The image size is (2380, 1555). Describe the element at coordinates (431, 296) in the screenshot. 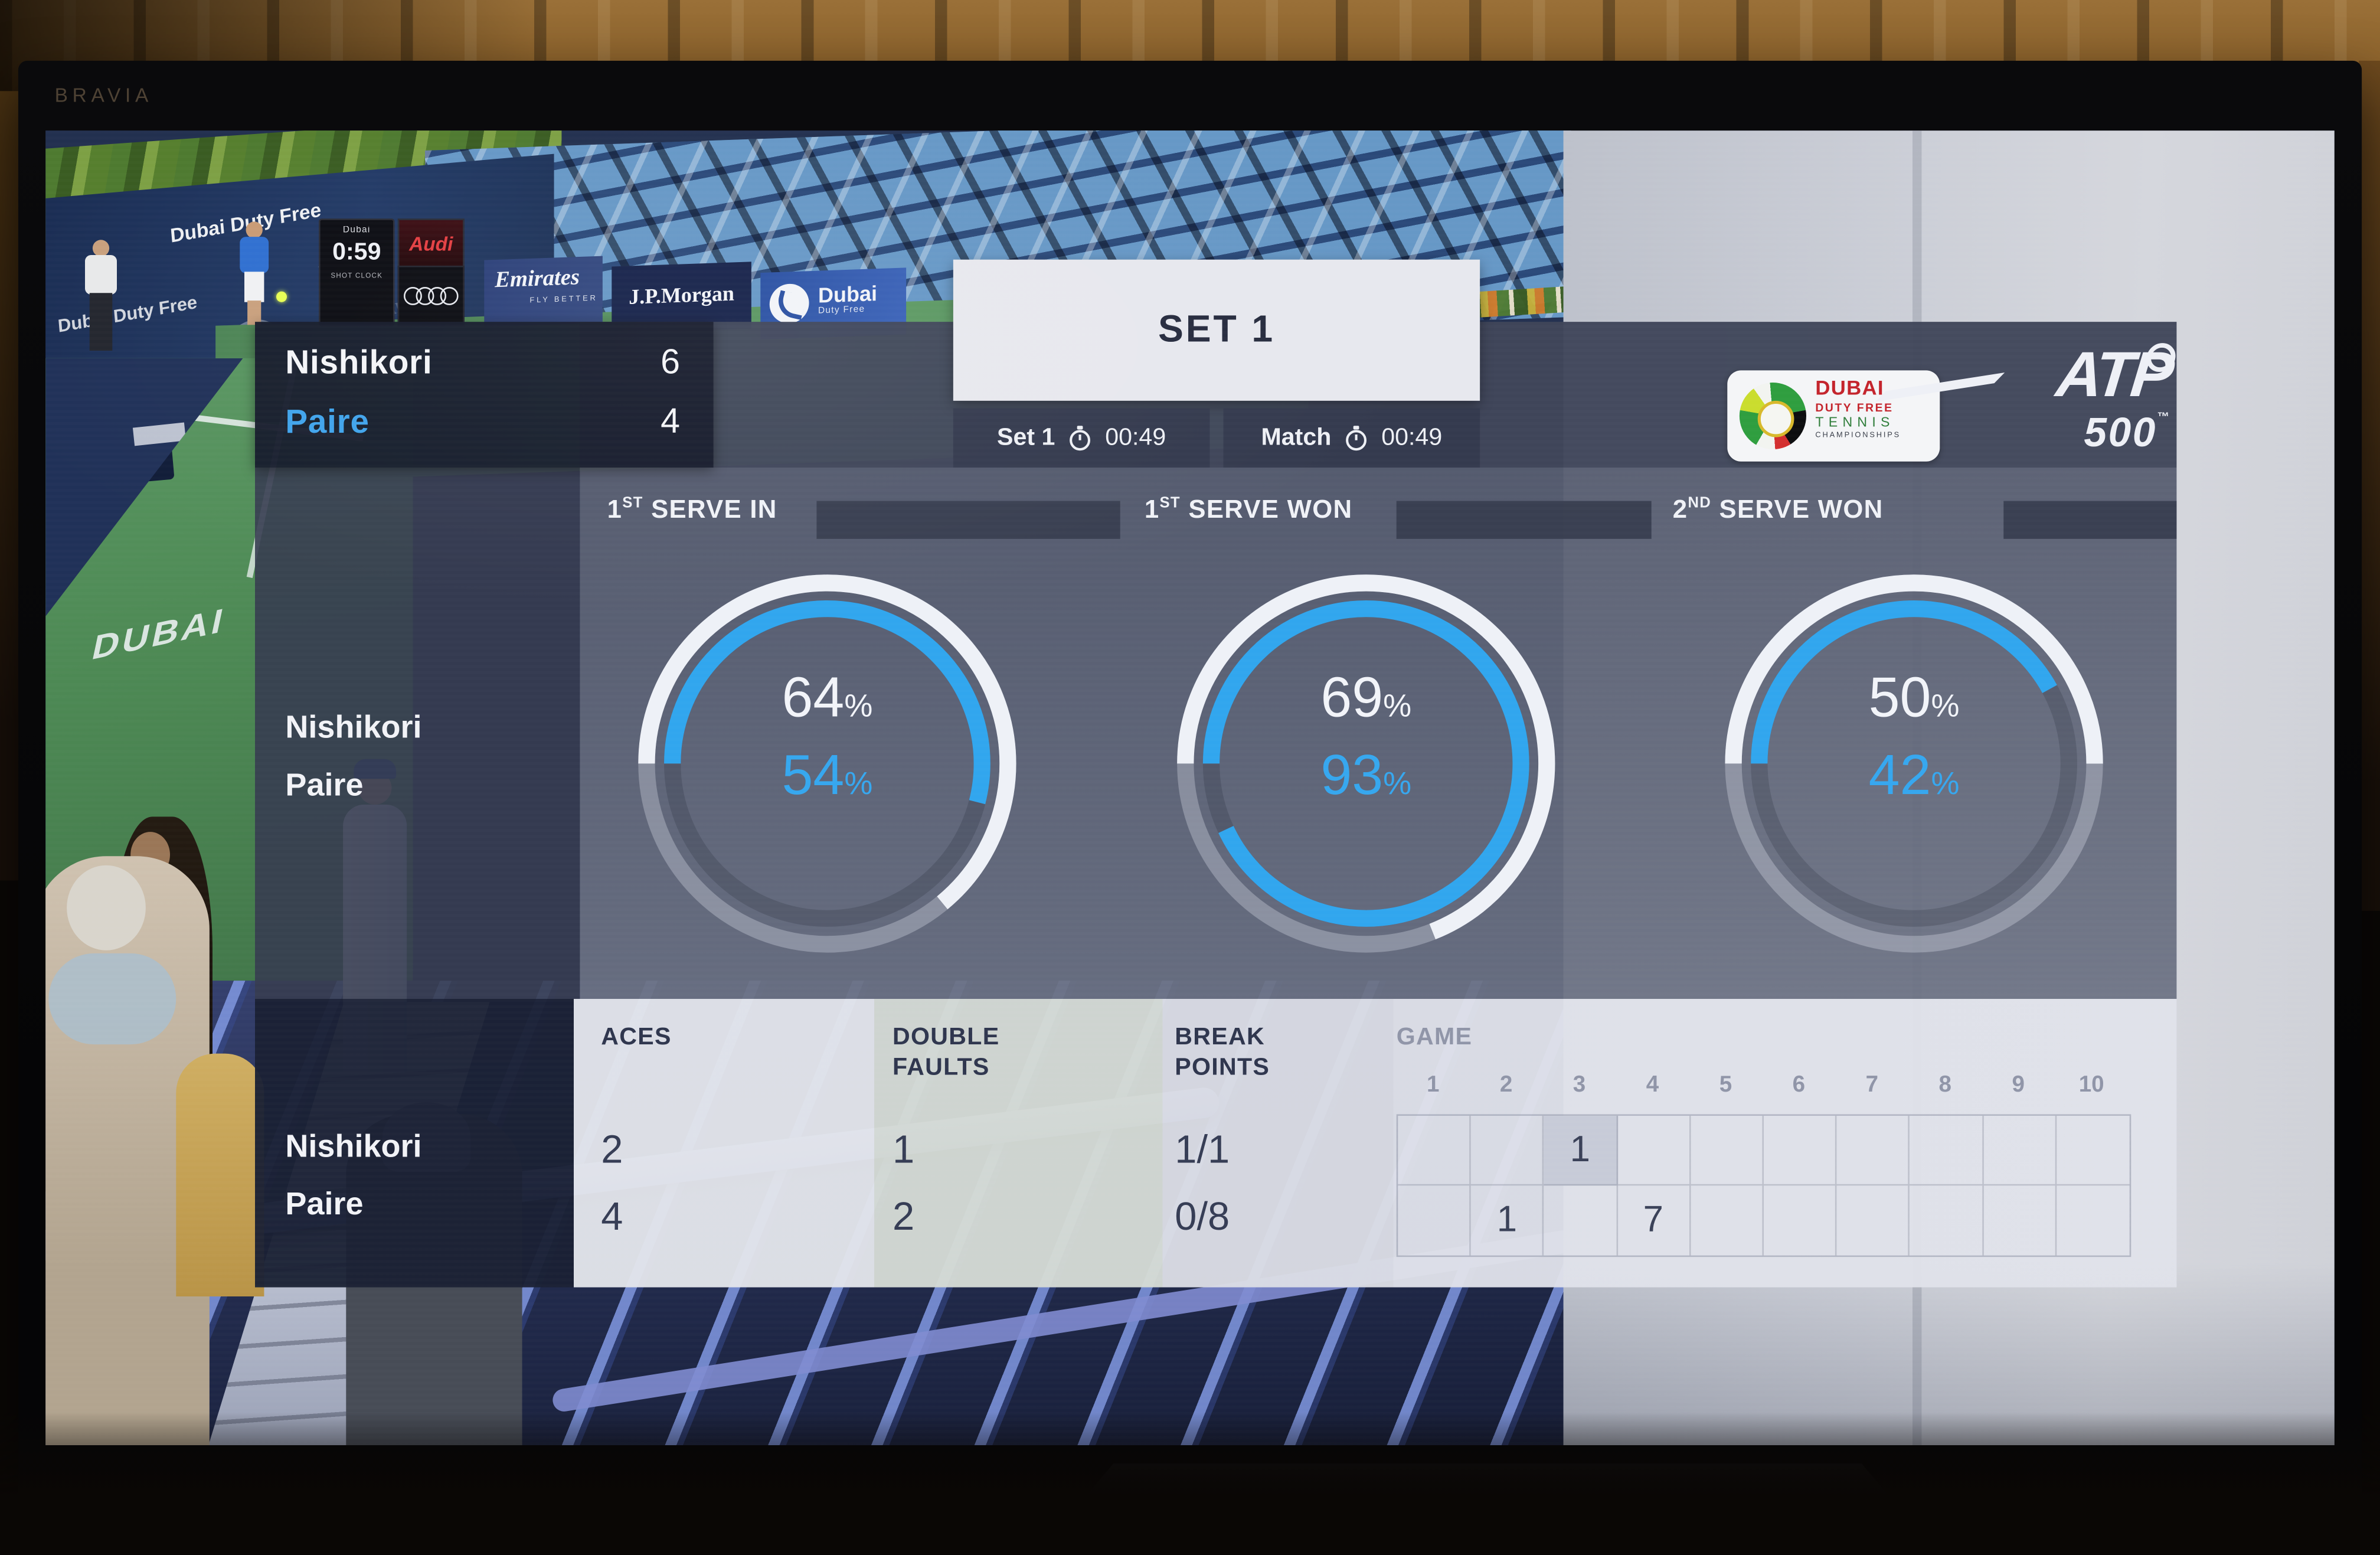

I see `audi-rings-icon` at that location.